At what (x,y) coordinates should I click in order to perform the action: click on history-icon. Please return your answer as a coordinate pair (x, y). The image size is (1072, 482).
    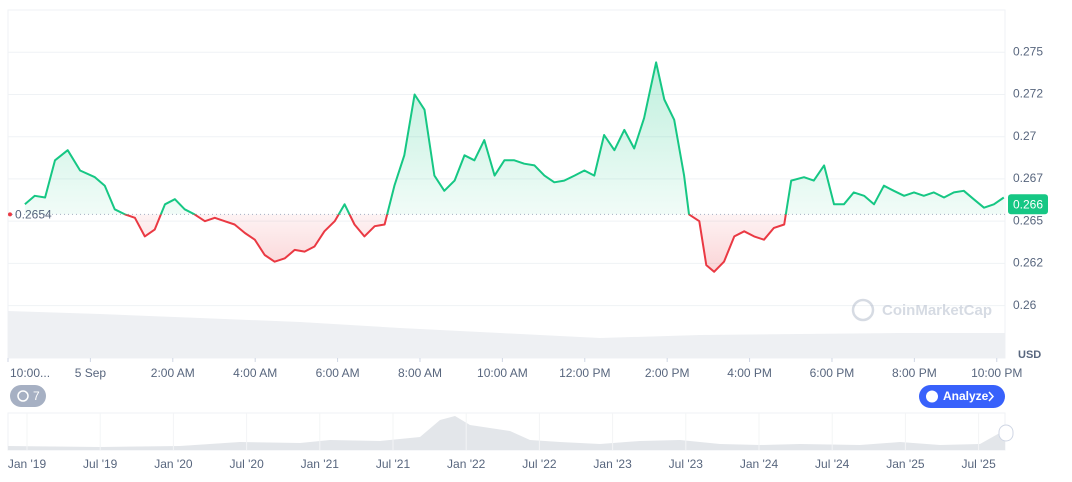
    Looking at the image, I should click on (23, 396).